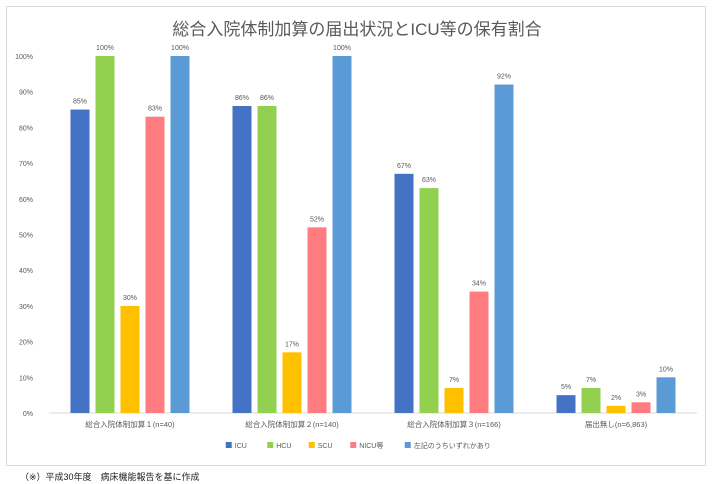 The height and width of the screenshot is (484, 715). I want to click on y-tick-label: 60%, so click(26, 200).